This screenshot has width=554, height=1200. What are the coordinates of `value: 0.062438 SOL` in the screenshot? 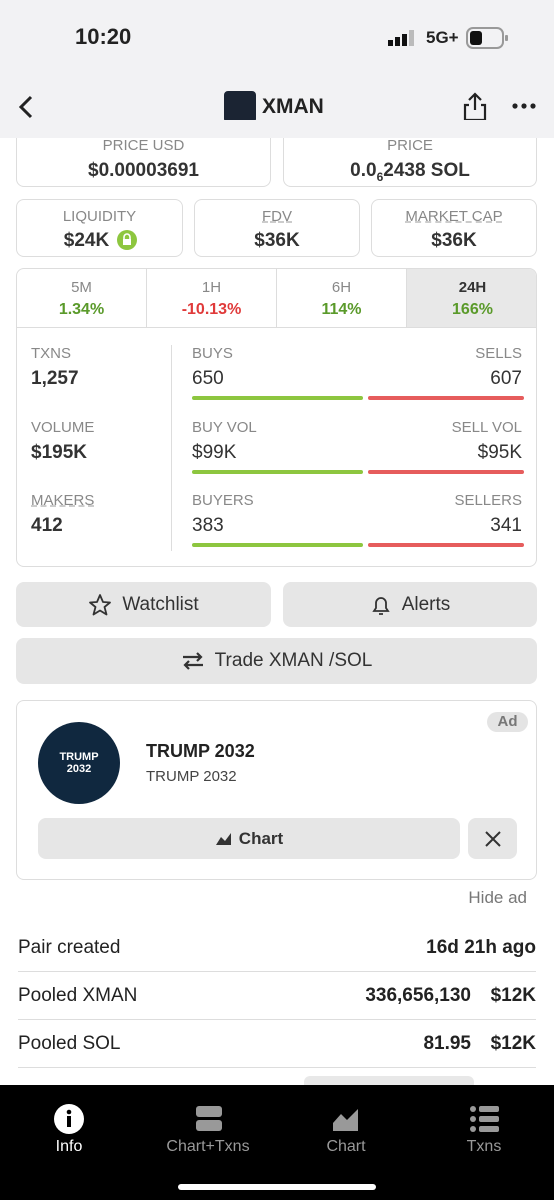 It's located at (410, 172).